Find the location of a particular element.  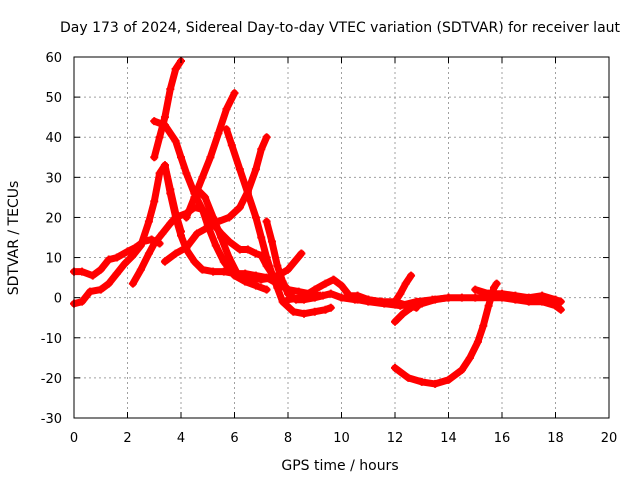

y-tick-label: -20 is located at coordinates (51, 379).